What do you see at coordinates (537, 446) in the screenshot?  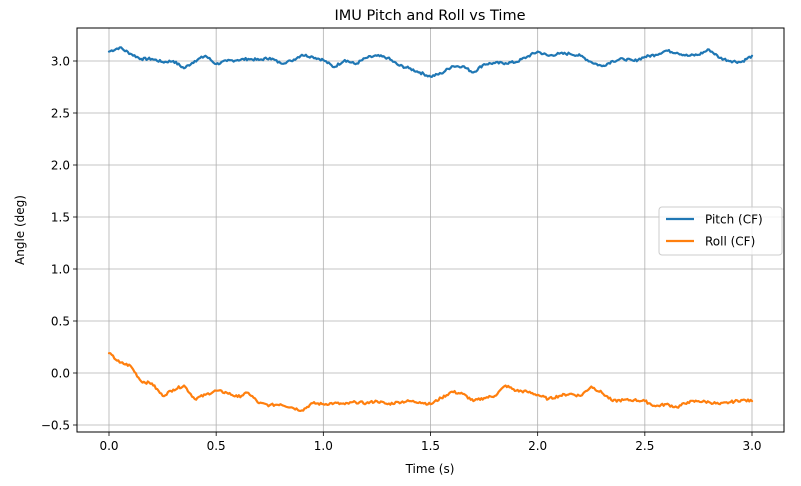 I see `x-tick-label: 2.0` at bounding box center [537, 446].